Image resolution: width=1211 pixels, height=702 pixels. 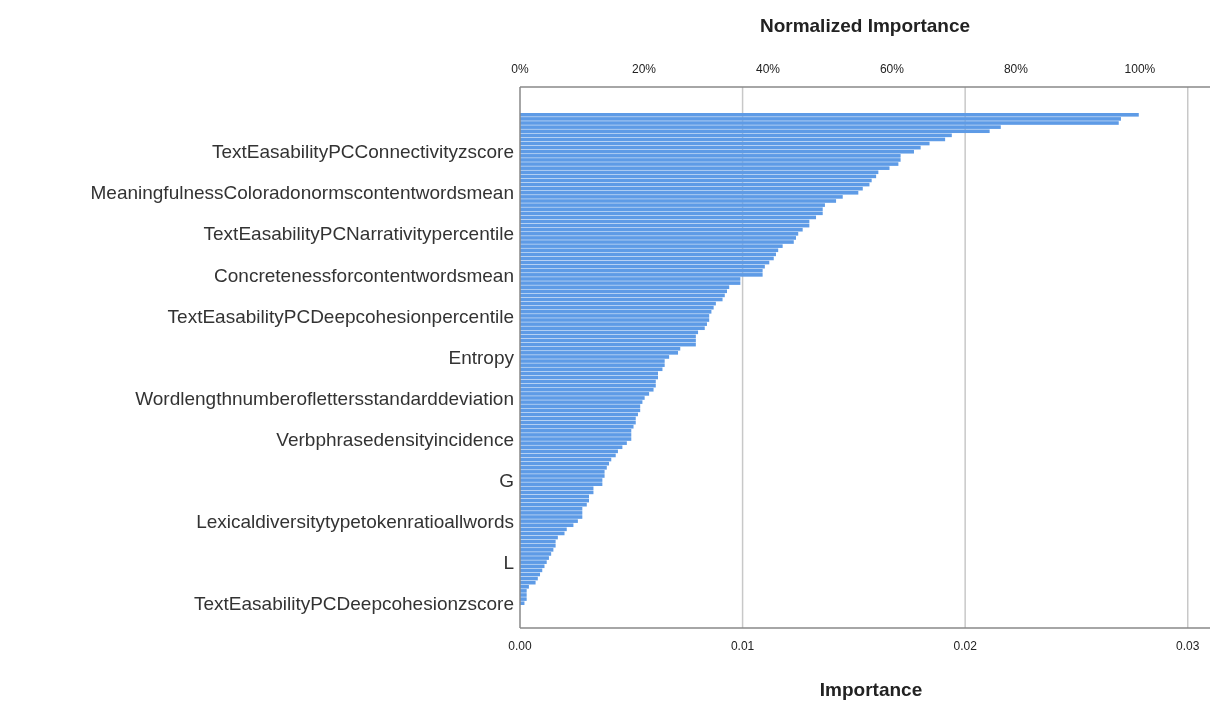 What do you see at coordinates (644, 69) in the screenshot?
I see `x2-tick-label: 20%` at bounding box center [644, 69].